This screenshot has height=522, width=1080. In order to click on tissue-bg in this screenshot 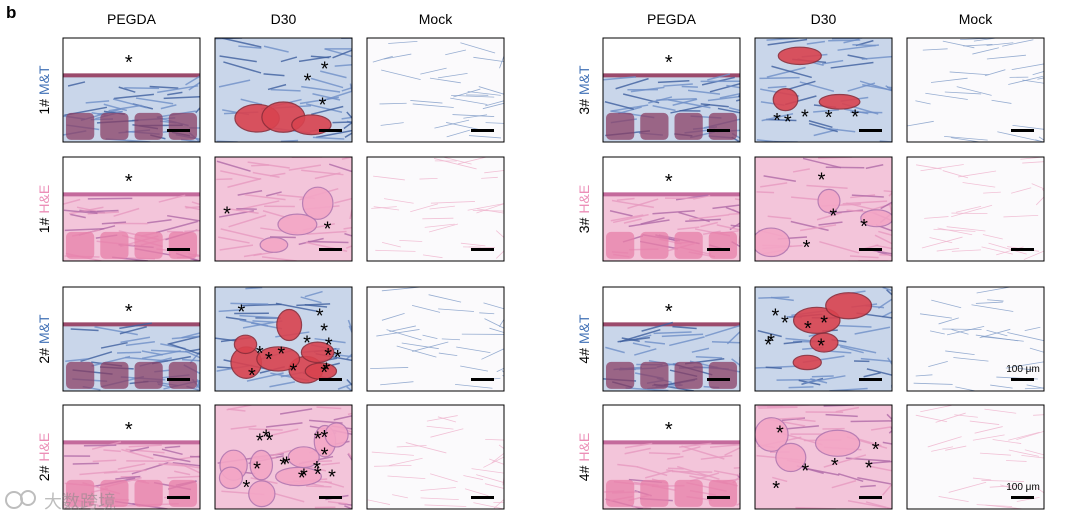, I will do `click(975, 209)`.